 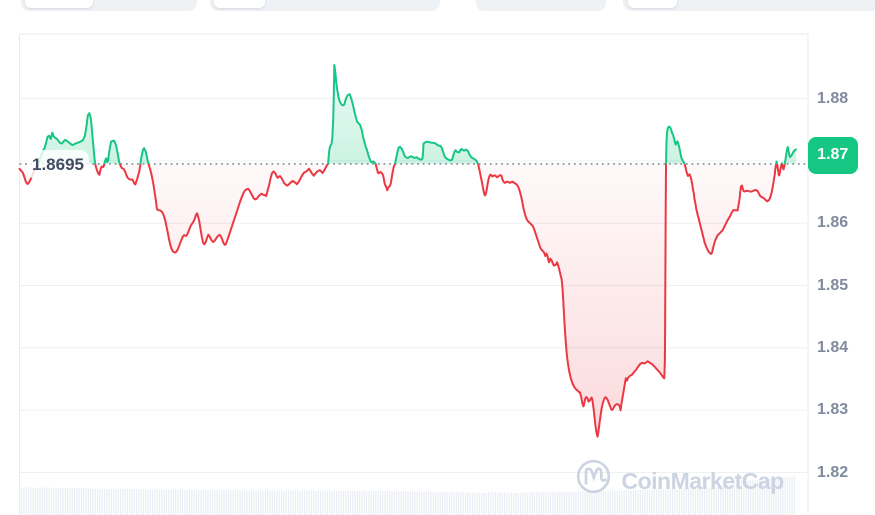 I want to click on svg-text: CoinMarketCap, so click(x=703, y=481).